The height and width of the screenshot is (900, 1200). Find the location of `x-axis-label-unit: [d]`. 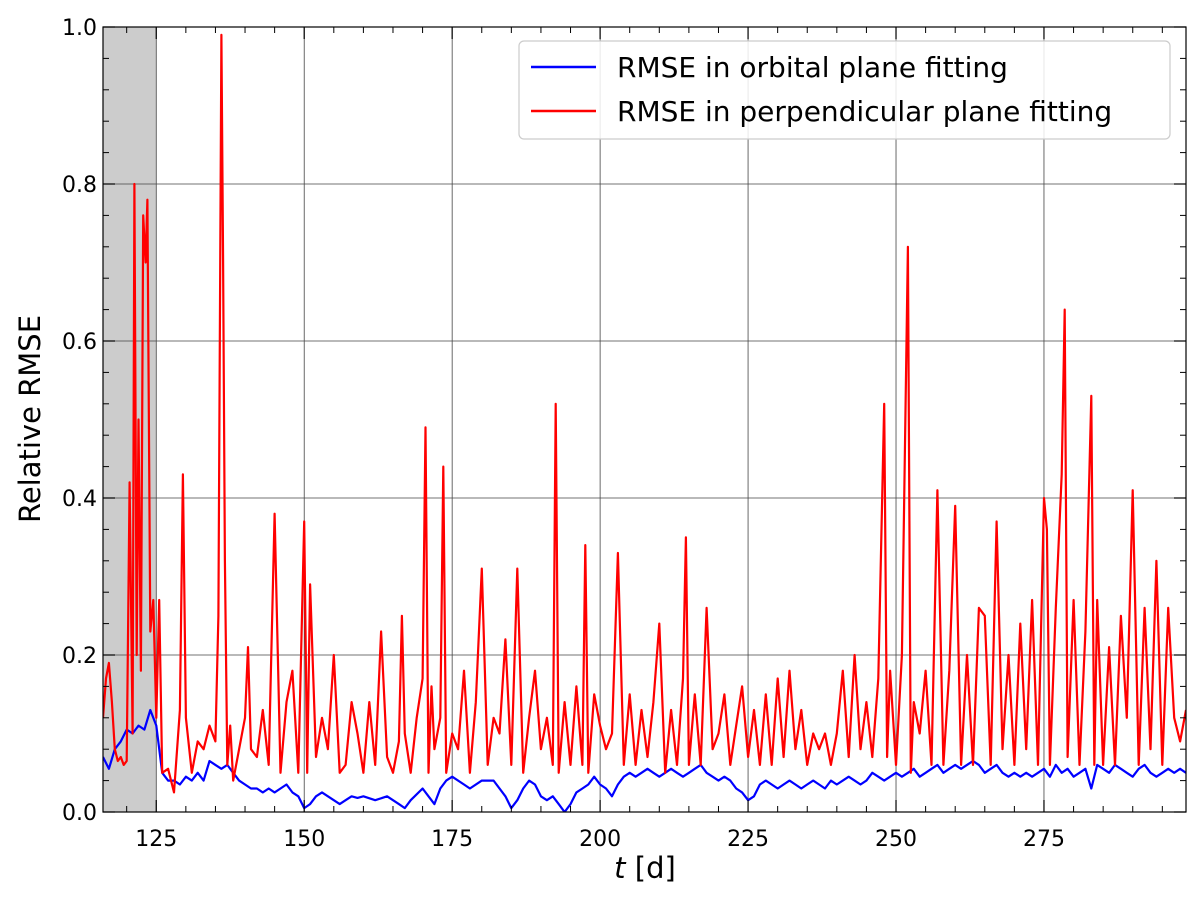

x-axis-label-unit: [d] is located at coordinates (651, 868).